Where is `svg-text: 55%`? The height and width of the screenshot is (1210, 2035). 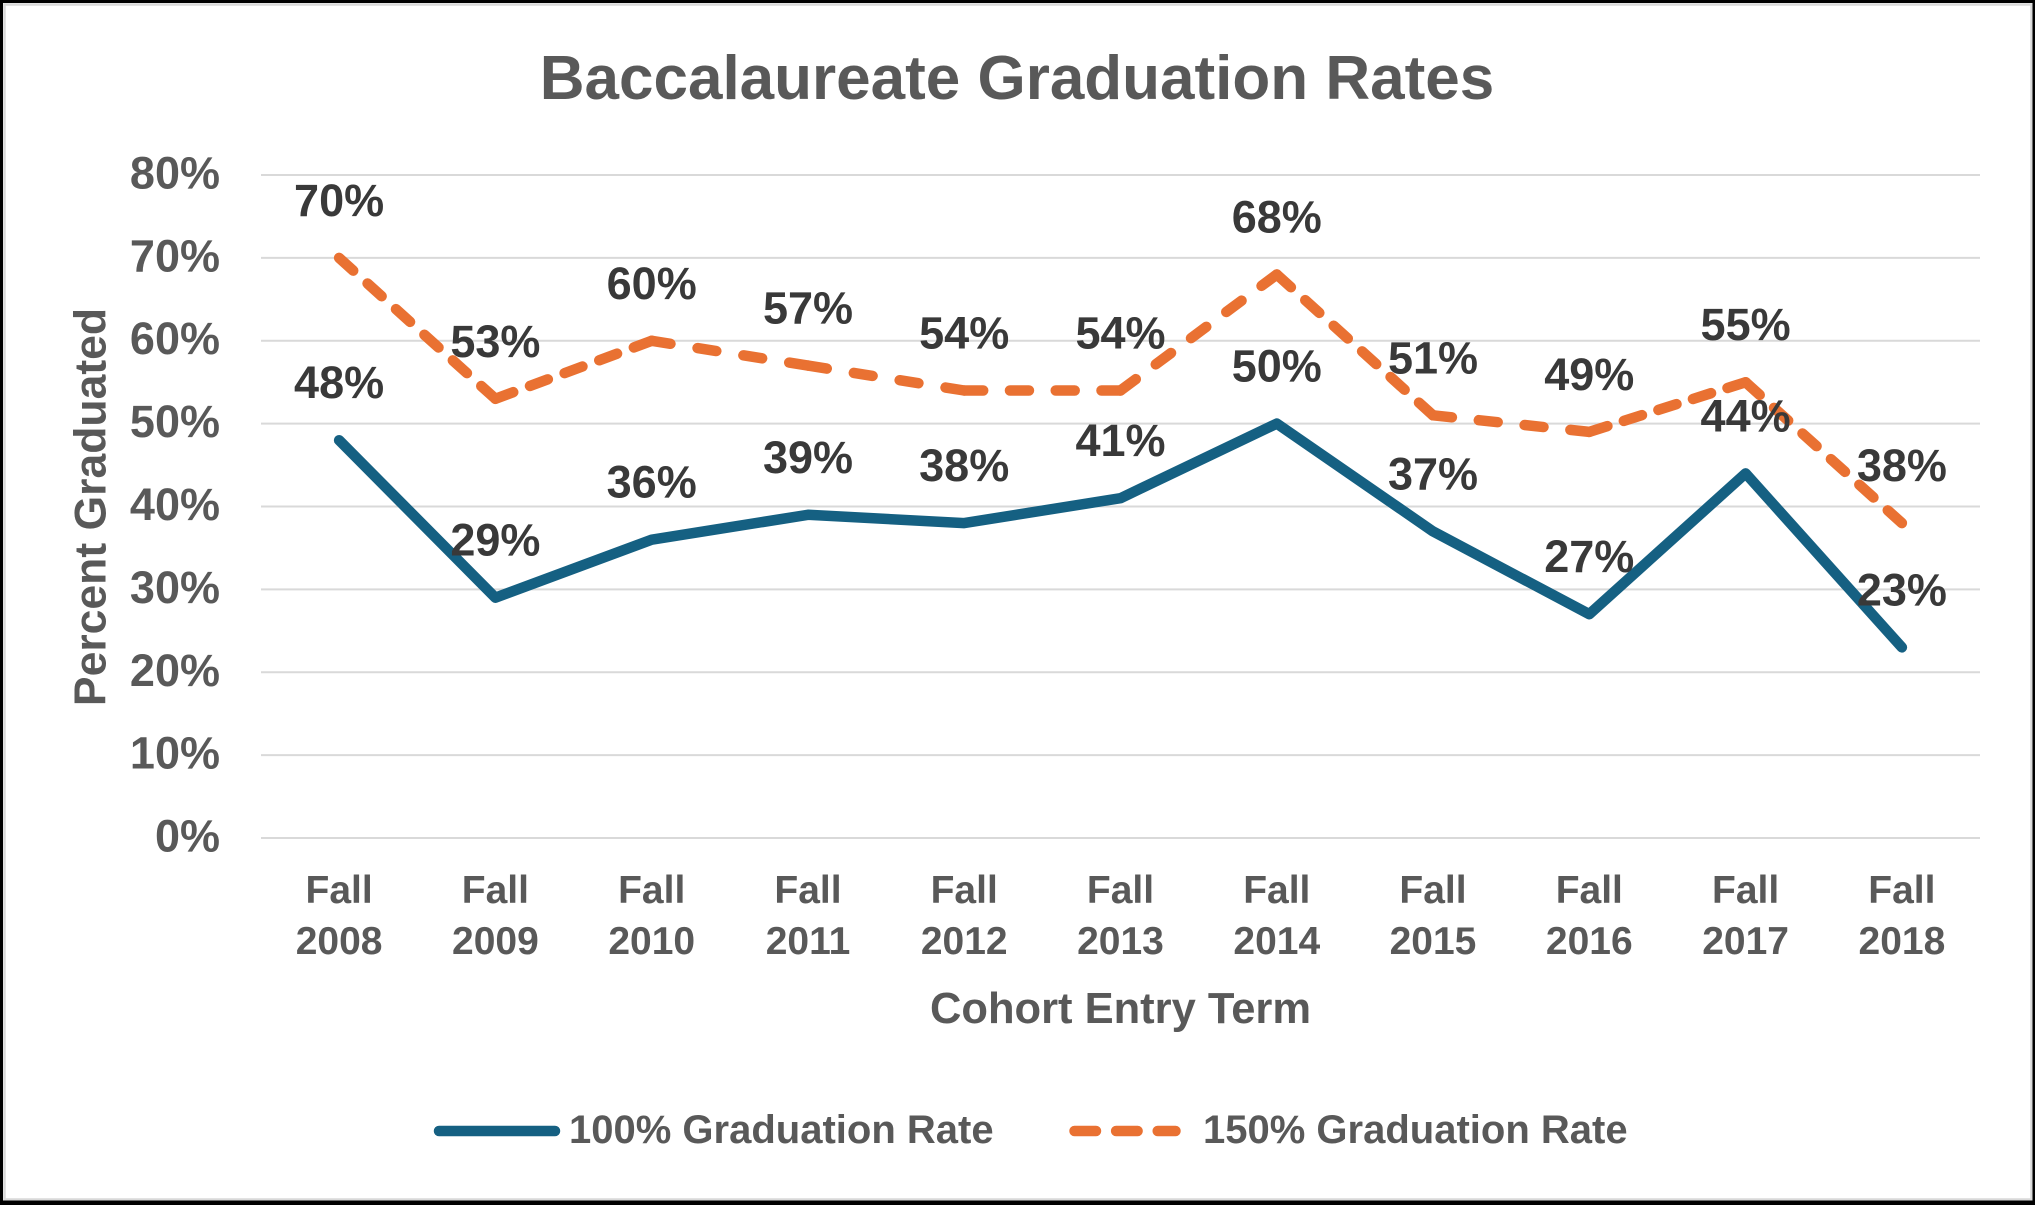 svg-text: 55% is located at coordinates (1746, 324).